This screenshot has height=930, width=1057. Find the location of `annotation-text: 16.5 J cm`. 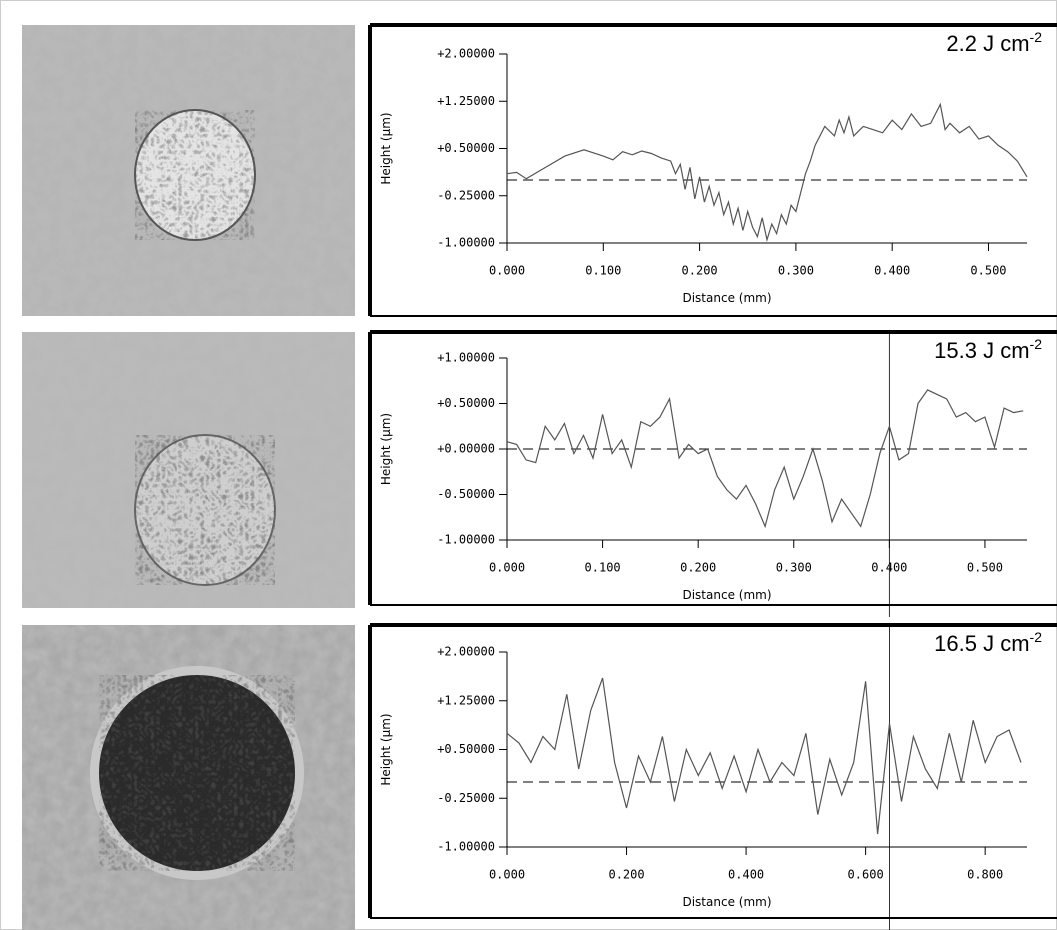

annotation-text: 16.5 J cm is located at coordinates (981, 643).